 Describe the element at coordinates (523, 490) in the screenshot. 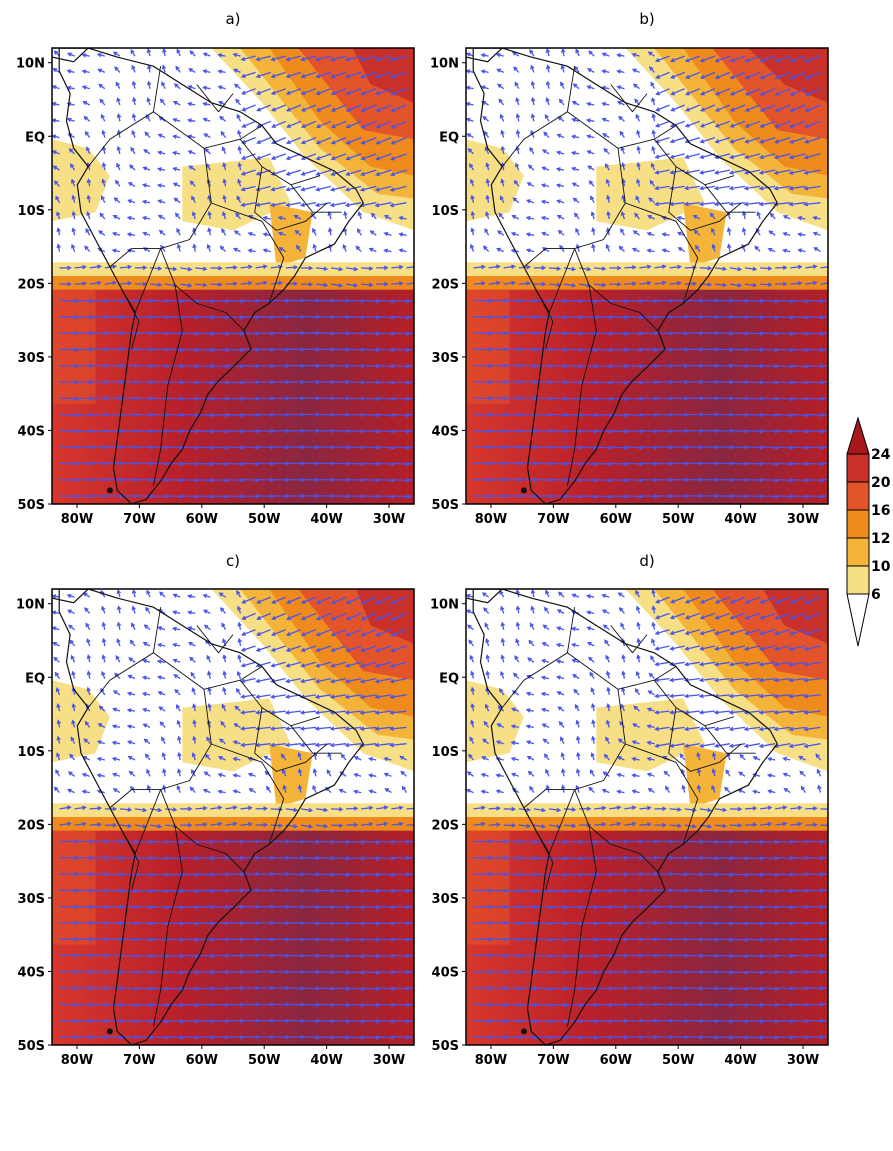

I see `island` at that location.